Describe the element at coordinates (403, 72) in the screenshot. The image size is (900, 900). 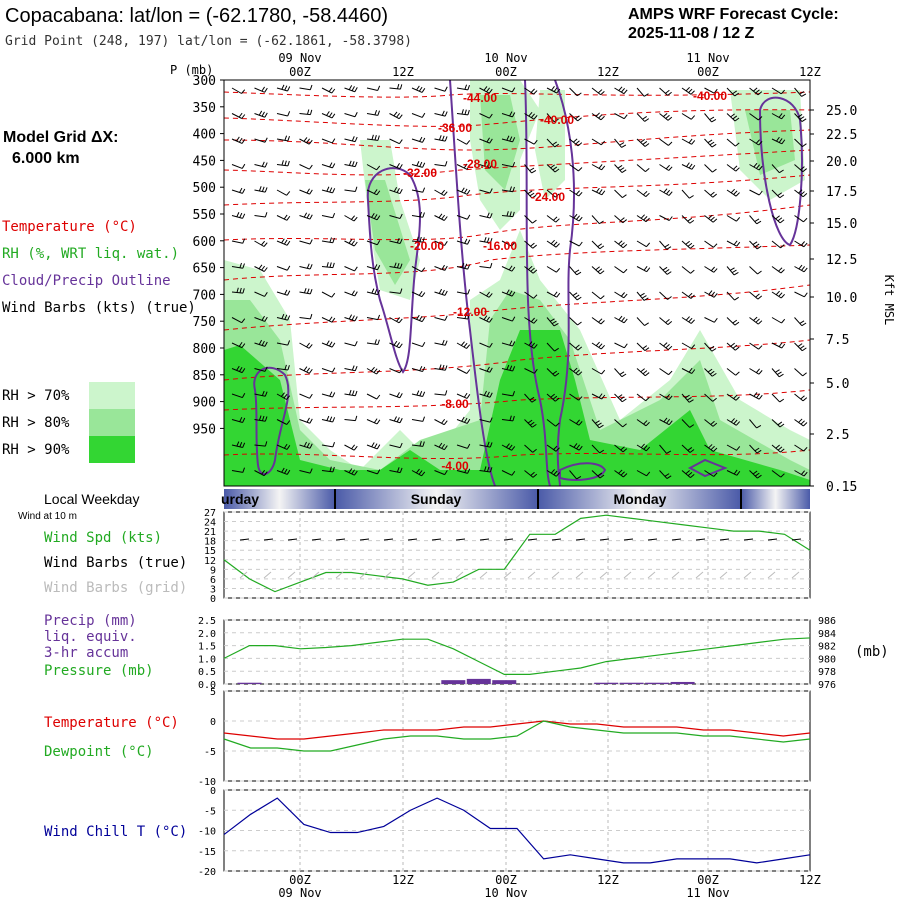
I see `hour-label-top: 12Z` at that location.